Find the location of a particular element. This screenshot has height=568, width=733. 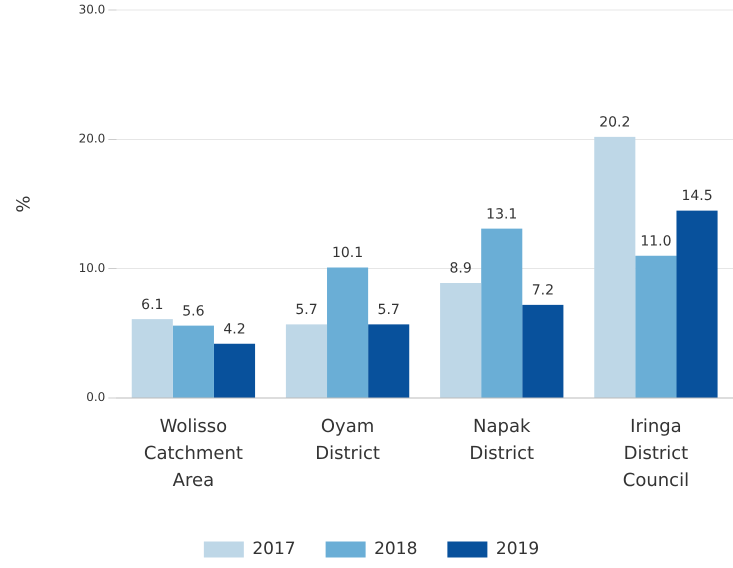

y-tick-label: 0.0 is located at coordinates (96, 397).